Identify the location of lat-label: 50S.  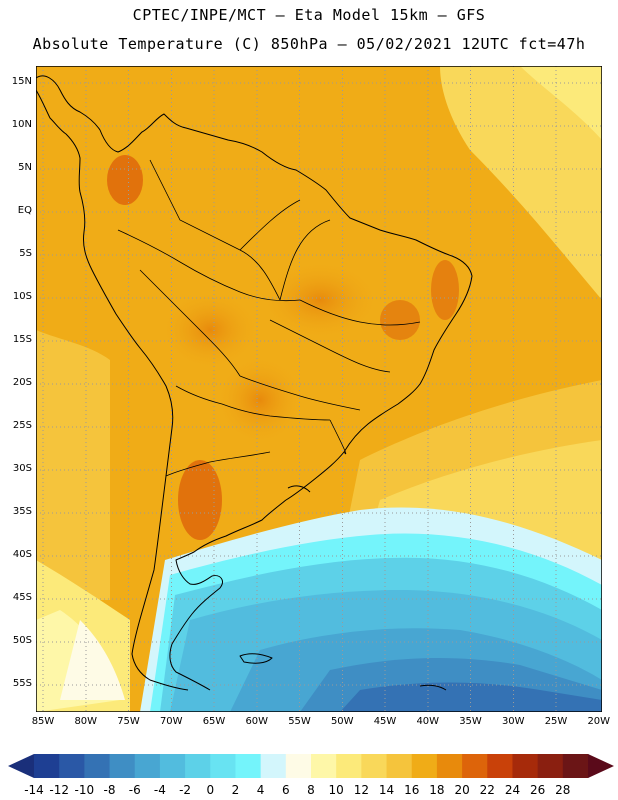
(22, 640).